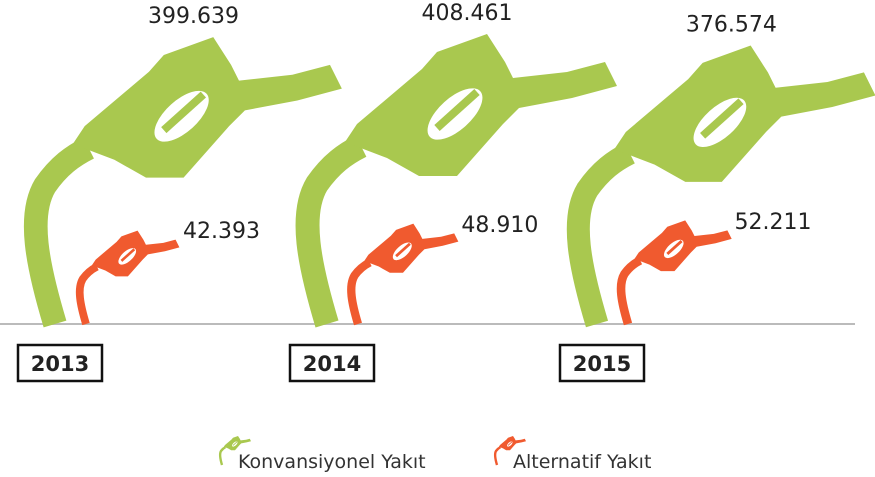 This screenshot has width=875, height=477. I want to click on value-label: 48.910, so click(499, 225).